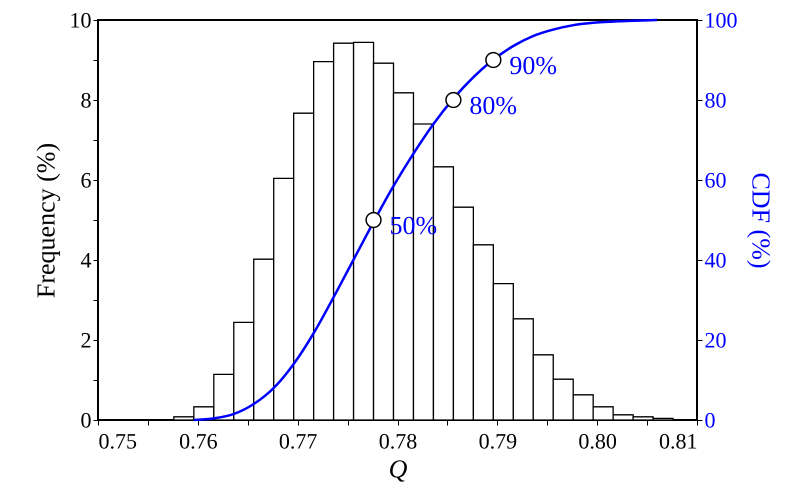 The image size is (787, 497). What do you see at coordinates (761, 220) in the screenshot?
I see `y2-axis-title: CDF (%)` at bounding box center [761, 220].